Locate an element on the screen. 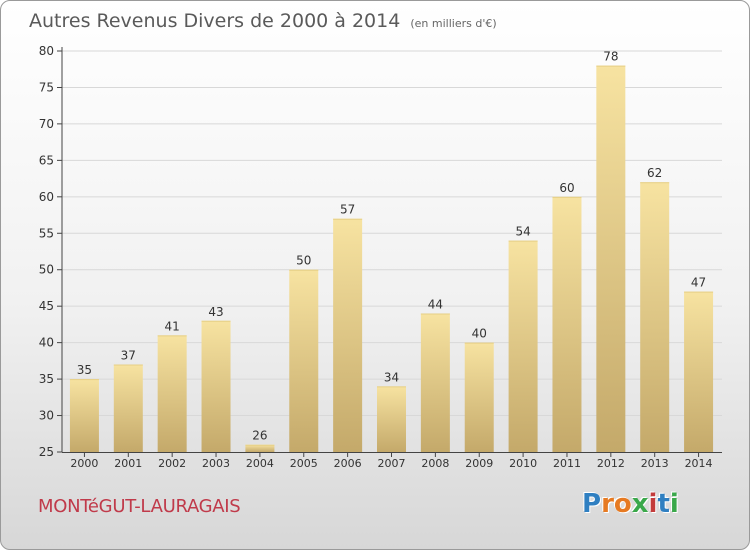 This screenshot has height=550, width=750. x-tick-label: 2005 is located at coordinates (304, 463).